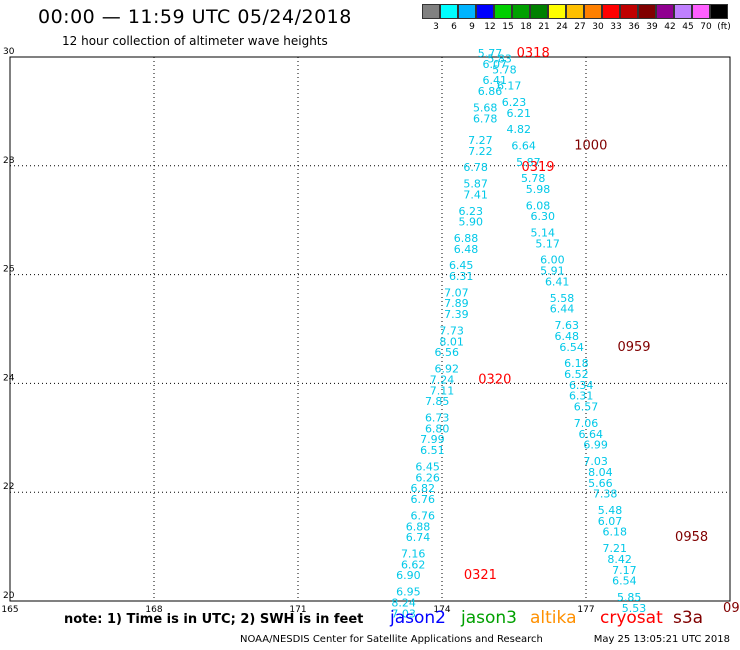  What do you see at coordinates (600, 483) in the screenshot?
I see `wave-height-point: 5.66` at bounding box center [600, 483].